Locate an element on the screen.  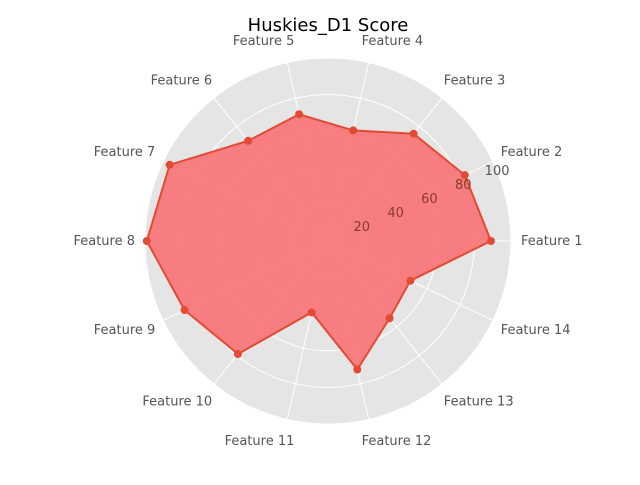
category-label-7: Feature 7 is located at coordinates (125, 152).